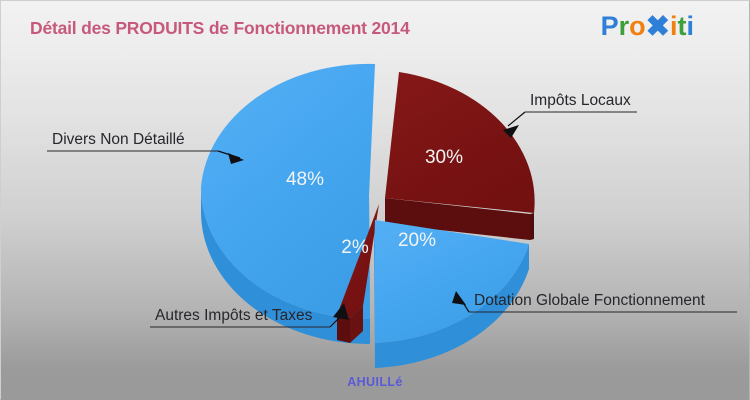 The width and height of the screenshot is (750, 400). I want to click on proxiti-logo: Pro✖iti, so click(647, 27).